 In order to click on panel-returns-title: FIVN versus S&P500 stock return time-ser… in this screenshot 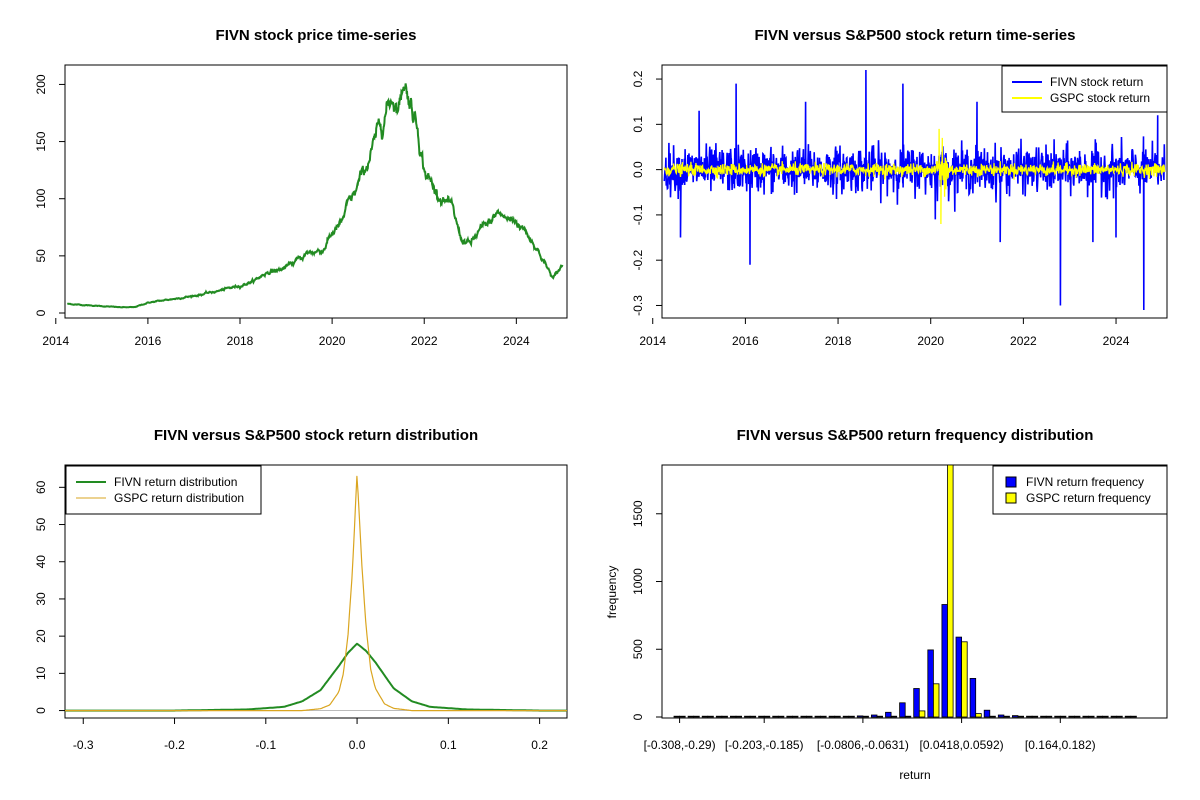, I will do `click(915, 35)`.